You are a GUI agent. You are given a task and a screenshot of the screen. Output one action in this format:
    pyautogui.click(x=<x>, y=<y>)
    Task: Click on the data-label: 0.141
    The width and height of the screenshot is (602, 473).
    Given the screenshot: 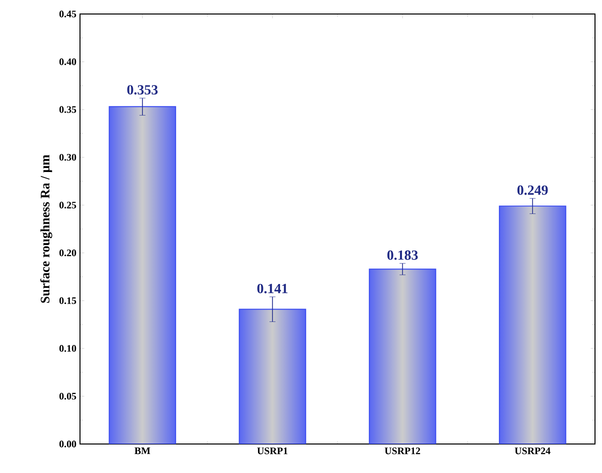 What is the action you would take?
    pyautogui.click(x=272, y=289)
    